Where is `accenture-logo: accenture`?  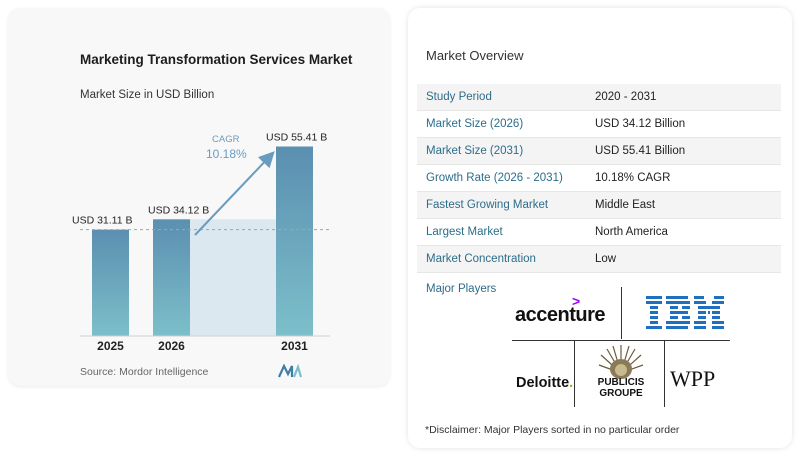
accenture-logo: accenture is located at coordinates (560, 315).